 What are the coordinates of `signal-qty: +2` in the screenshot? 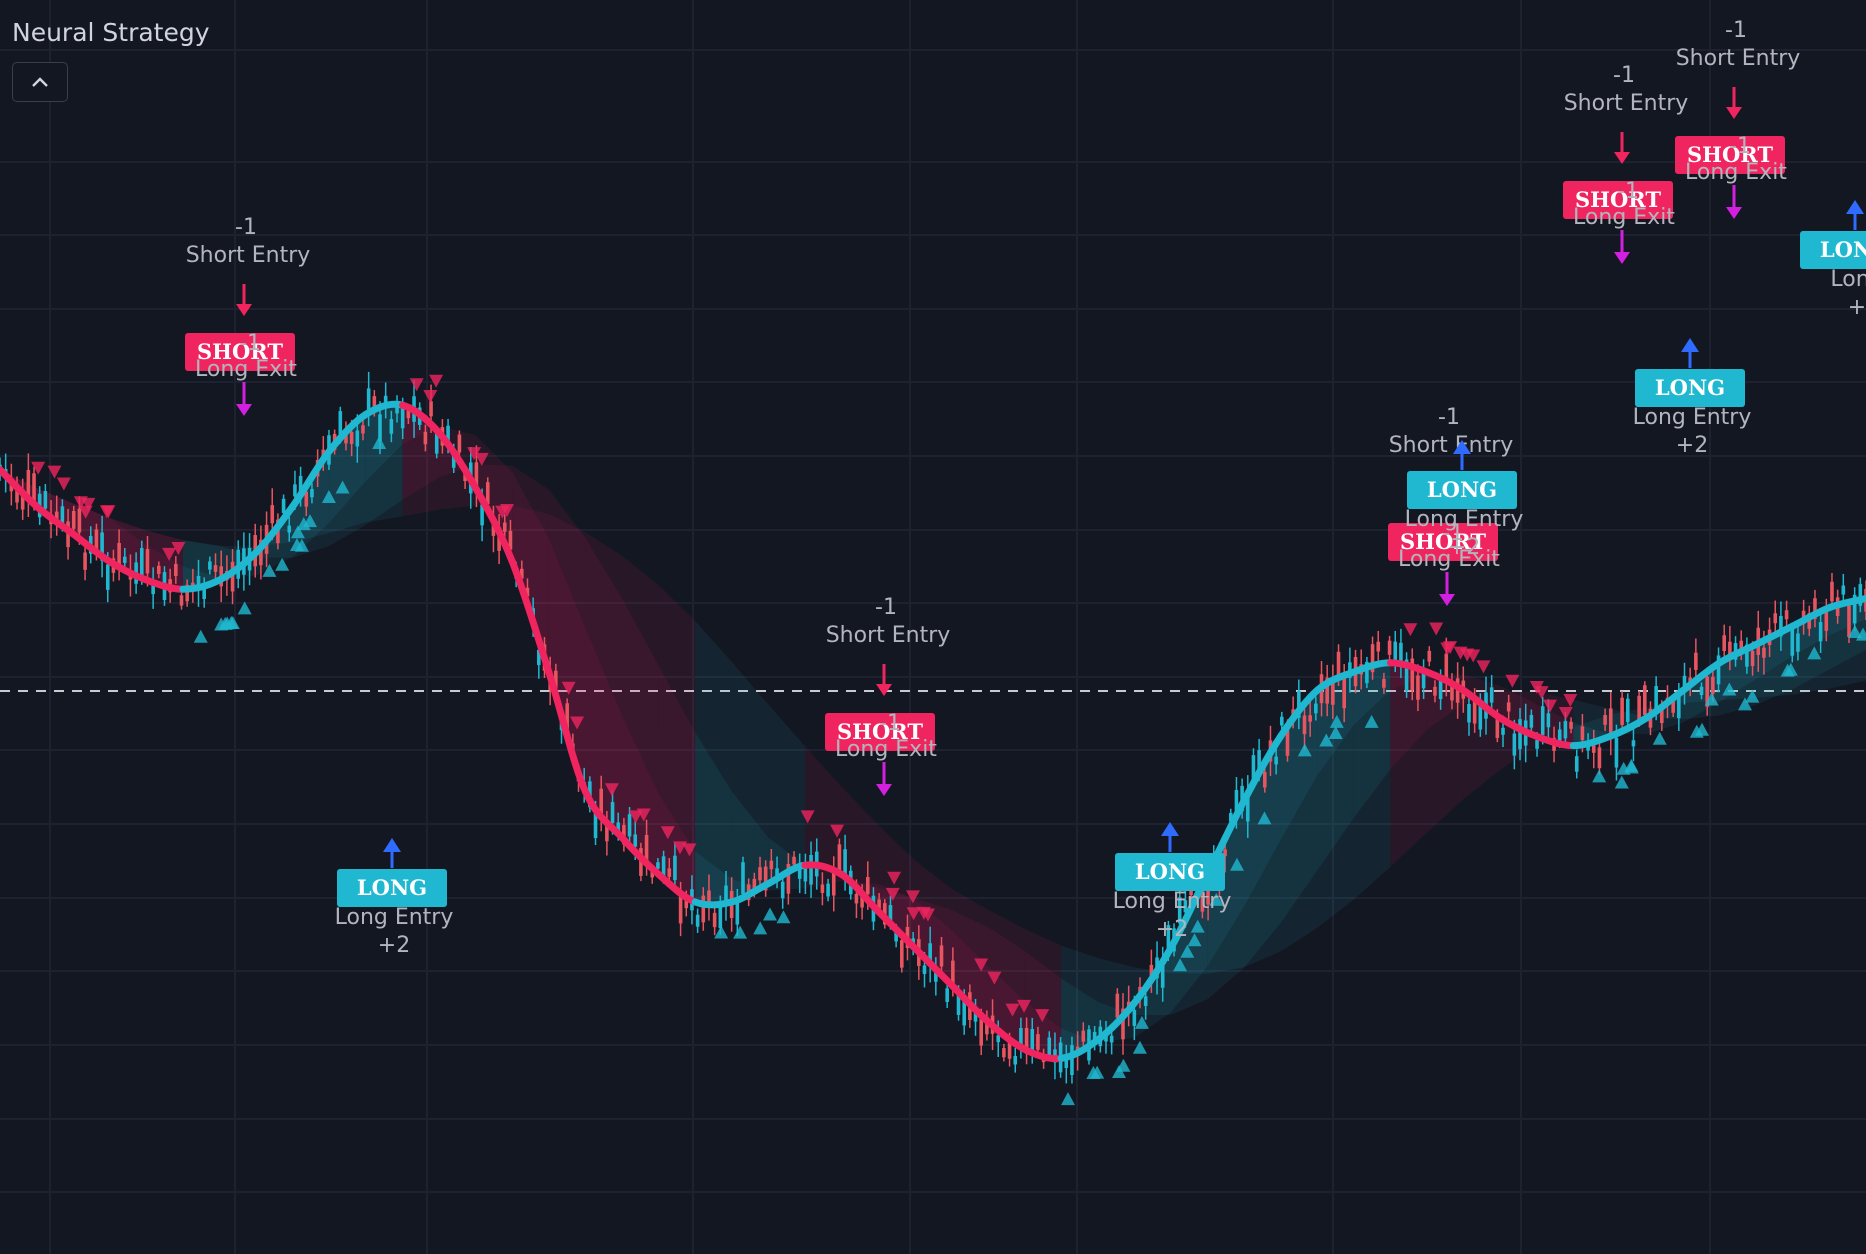 It's located at (1692, 445).